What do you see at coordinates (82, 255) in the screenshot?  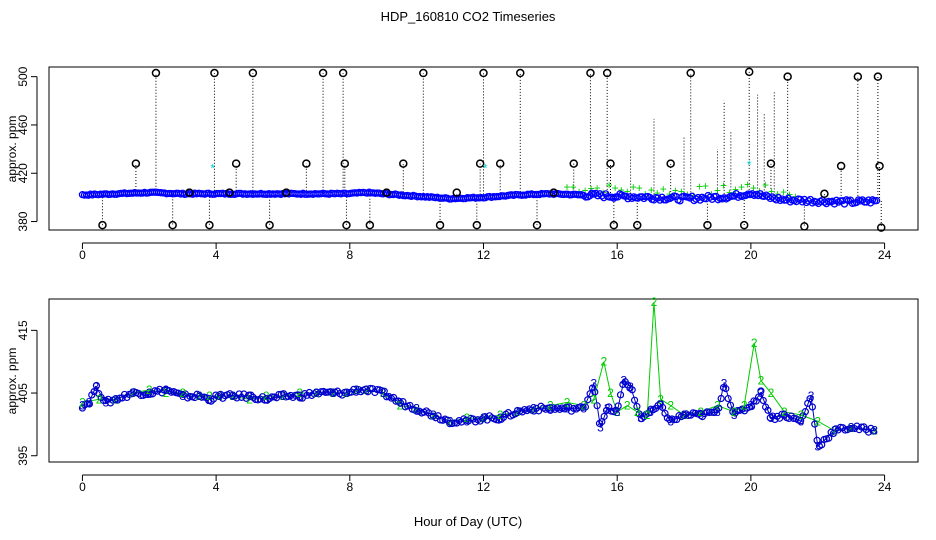 I see `x-tick-label: 0` at bounding box center [82, 255].